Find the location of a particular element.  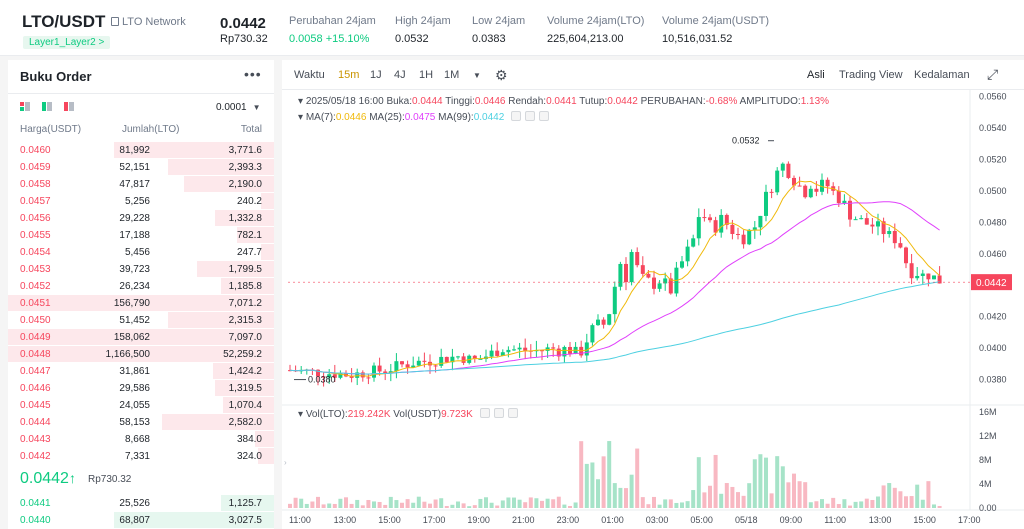

volume-tick-label: 4M is located at coordinates (985, 484).